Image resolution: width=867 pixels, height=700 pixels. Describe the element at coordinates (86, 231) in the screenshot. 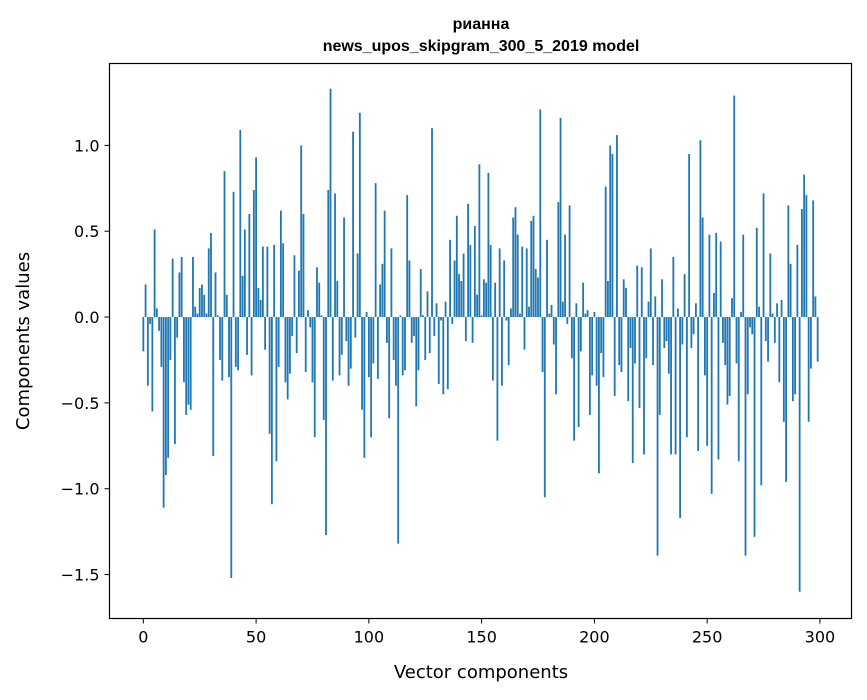

I see `y-tick-label: 0.5` at that location.